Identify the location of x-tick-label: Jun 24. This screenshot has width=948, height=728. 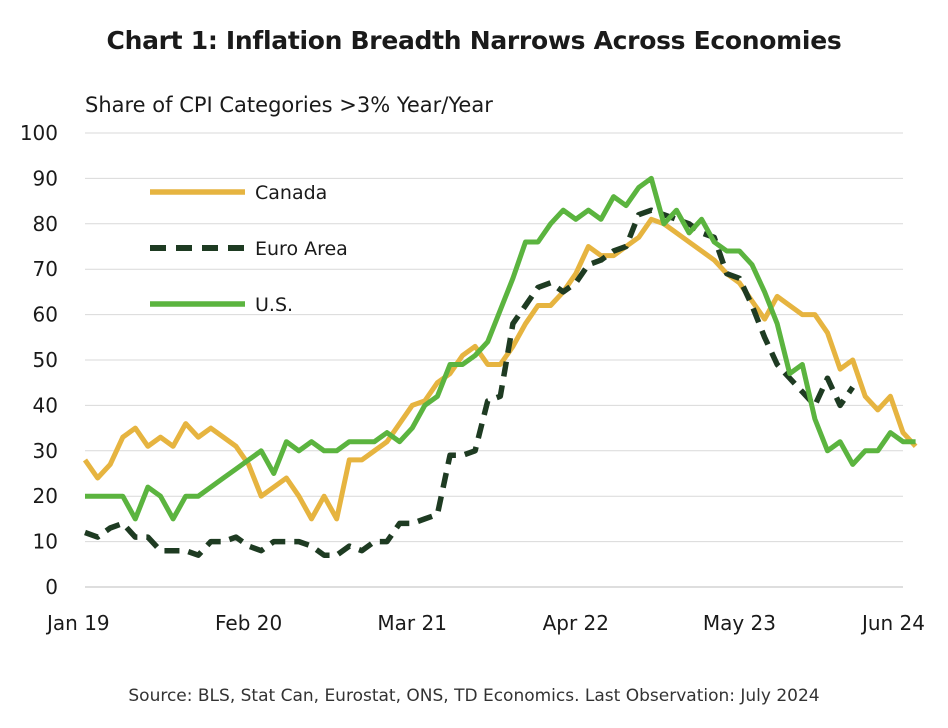
(892, 623).